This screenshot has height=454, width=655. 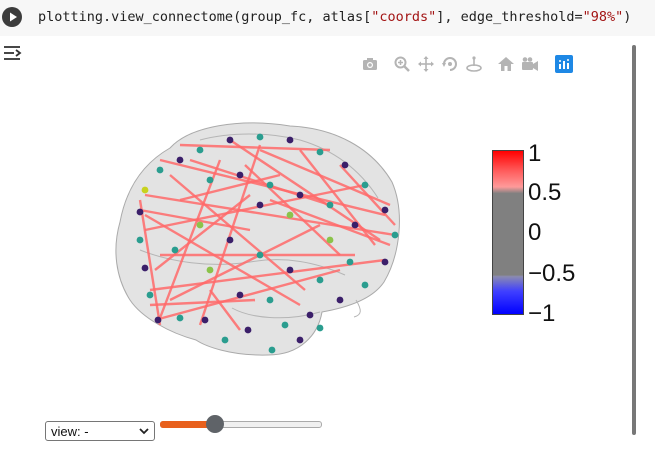 What do you see at coordinates (404, 17) in the screenshot?
I see `code-string: "coords"` at bounding box center [404, 17].